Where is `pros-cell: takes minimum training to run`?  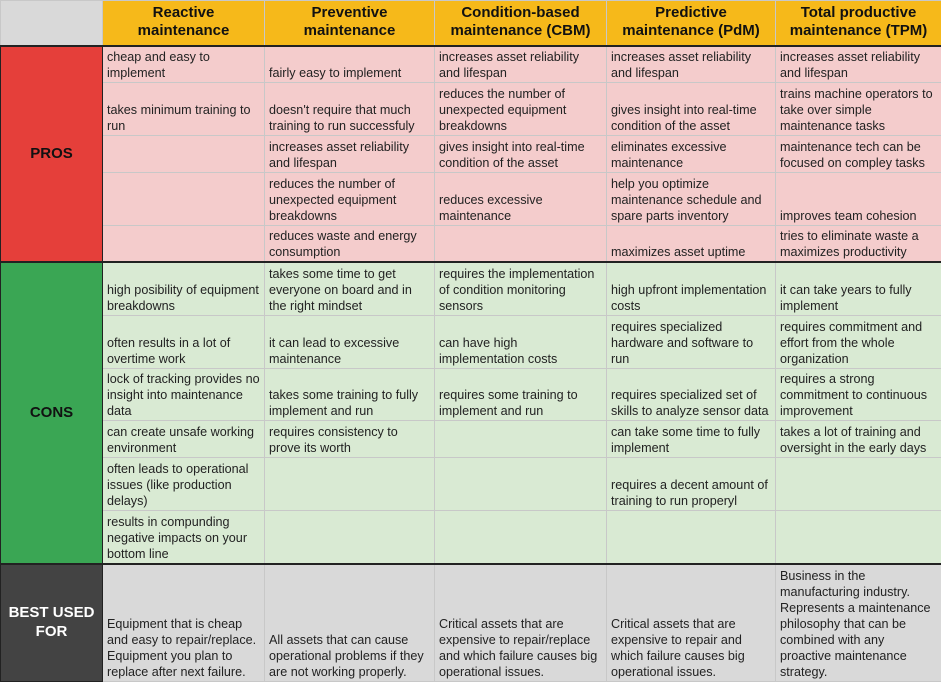 pros-cell: takes minimum training to run is located at coordinates (183, 109).